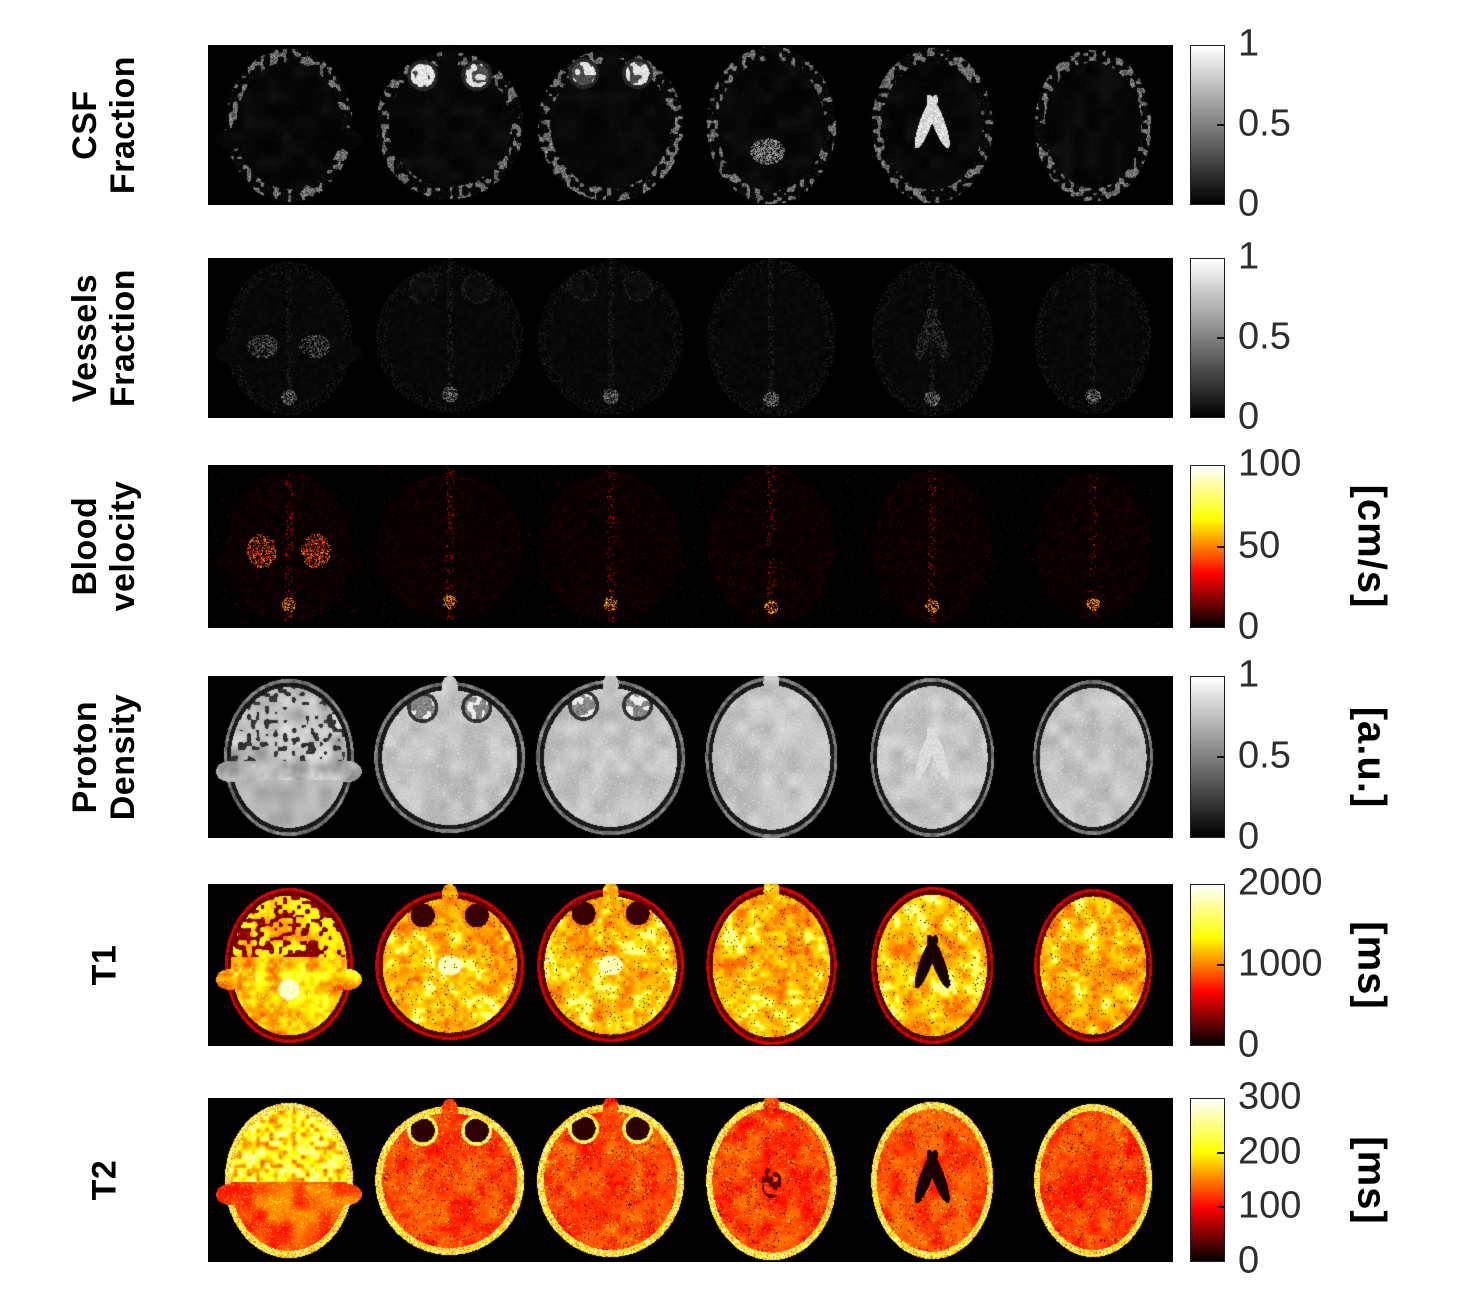  I want to click on colorbar-tick-label-proton-density: 0.5, so click(1264, 755).